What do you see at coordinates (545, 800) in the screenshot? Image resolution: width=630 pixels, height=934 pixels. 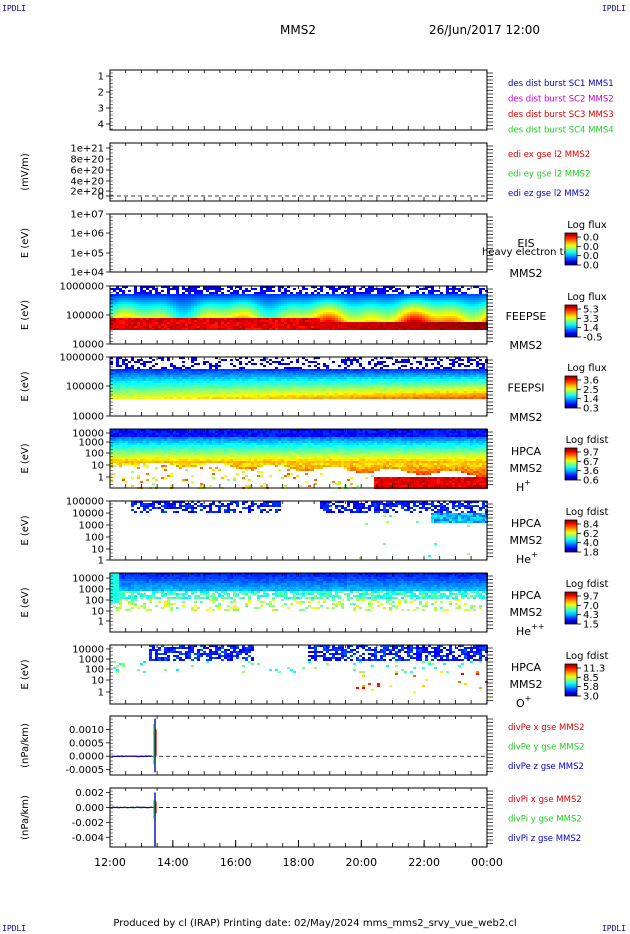 I see `legend-entry: divPi x gse MMS2` at bounding box center [545, 800].